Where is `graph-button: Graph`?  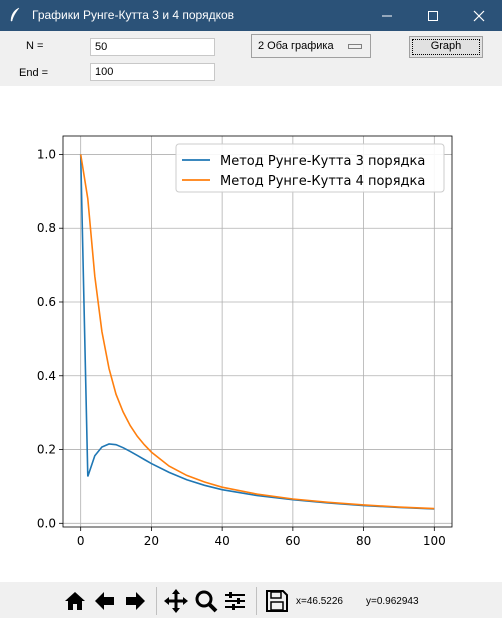 graph-button: Graph is located at coordinates (446, 47).